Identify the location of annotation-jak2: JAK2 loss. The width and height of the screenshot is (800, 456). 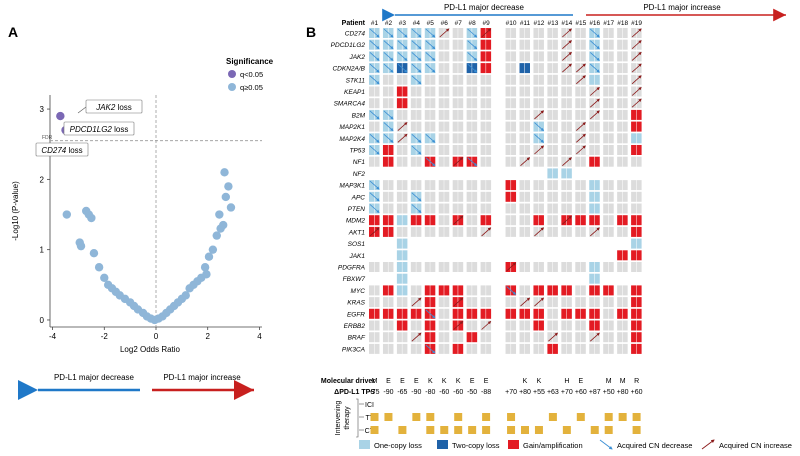
(110, 106).